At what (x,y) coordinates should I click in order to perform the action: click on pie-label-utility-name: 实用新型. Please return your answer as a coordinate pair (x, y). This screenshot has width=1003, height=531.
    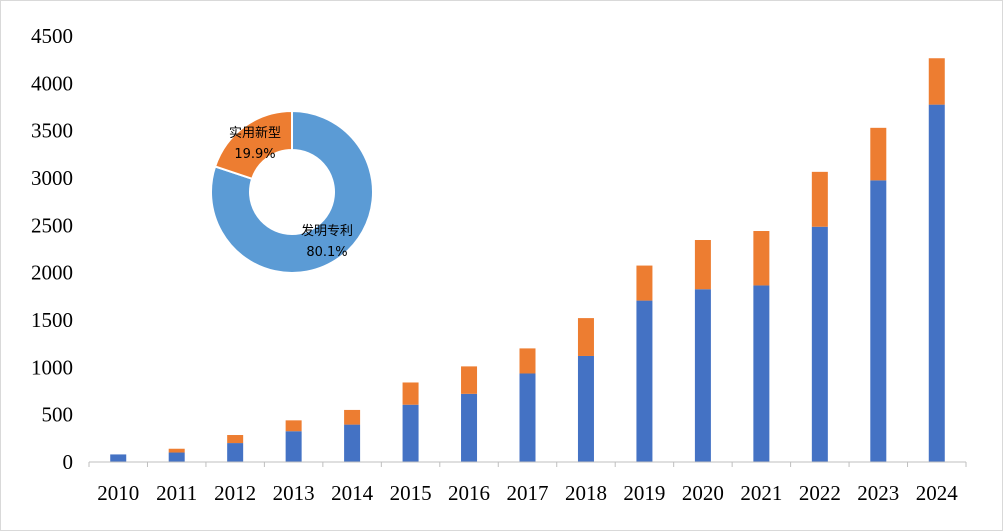
    Looking at the image, I should click on (255, 133).